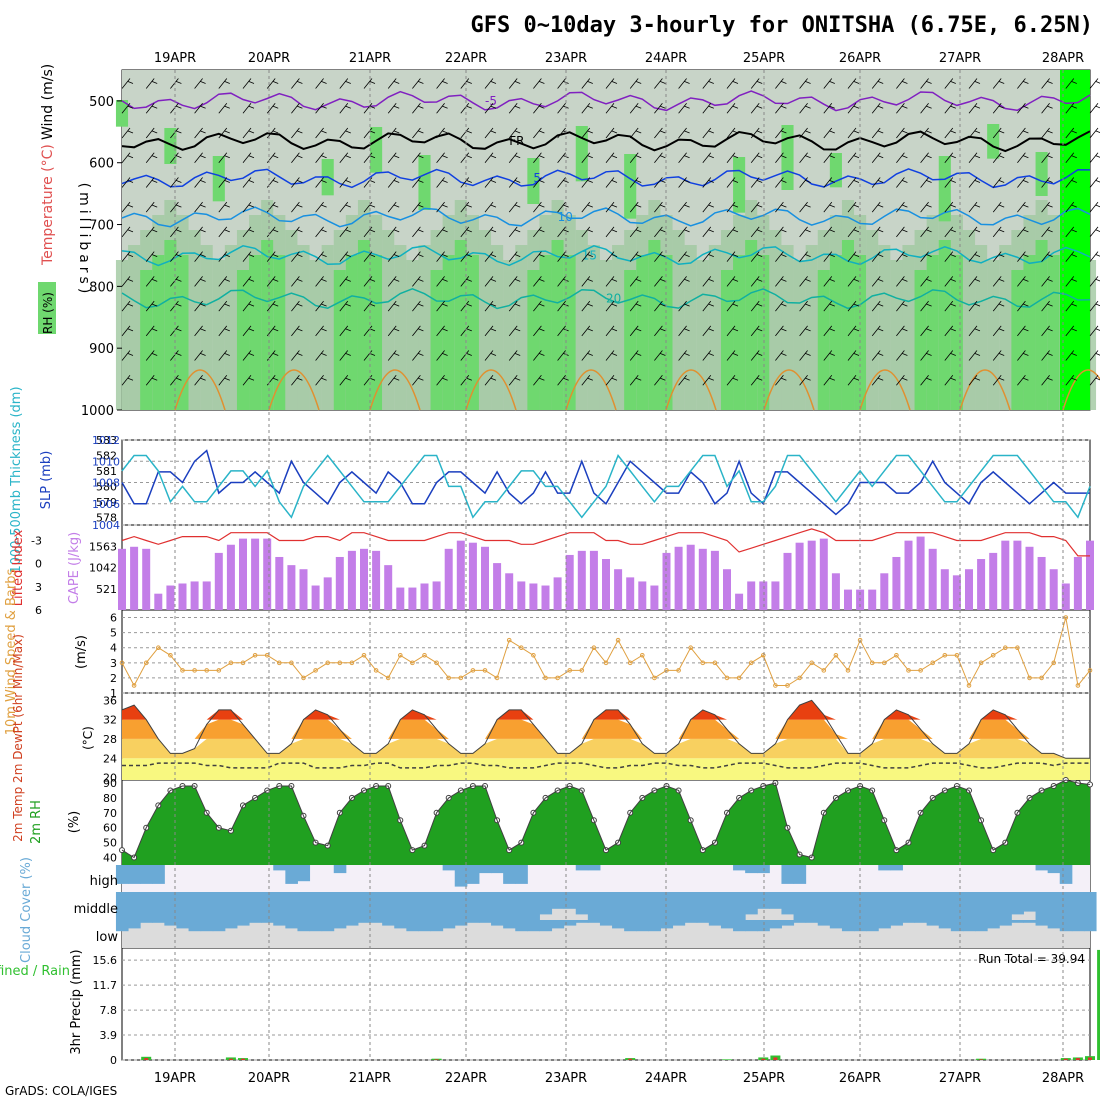 This screenshot has height=1100, width=1100. What do you see at coordinates (97, 411) in the screenshot?
I see `y-tick-label: 1000` at bounding box center [97, 411].